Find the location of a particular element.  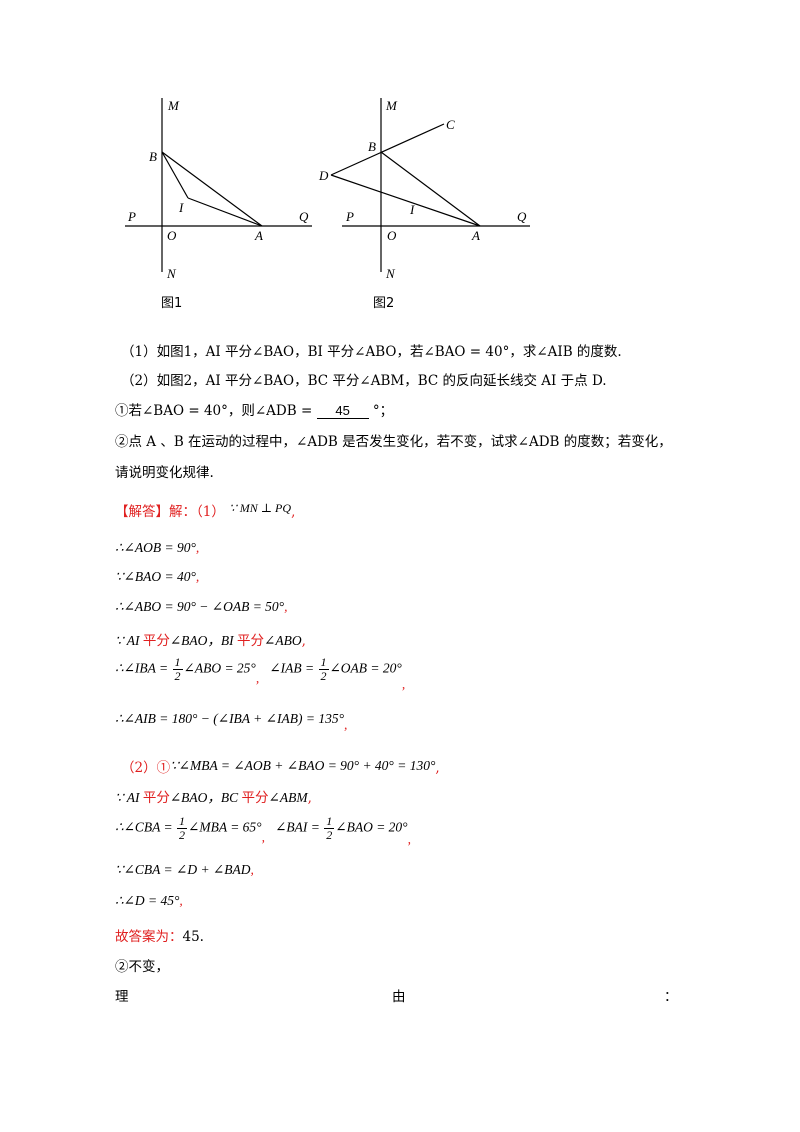

solution-s3: ∵∠BAO = 40° is located at coordinates (155, 576).